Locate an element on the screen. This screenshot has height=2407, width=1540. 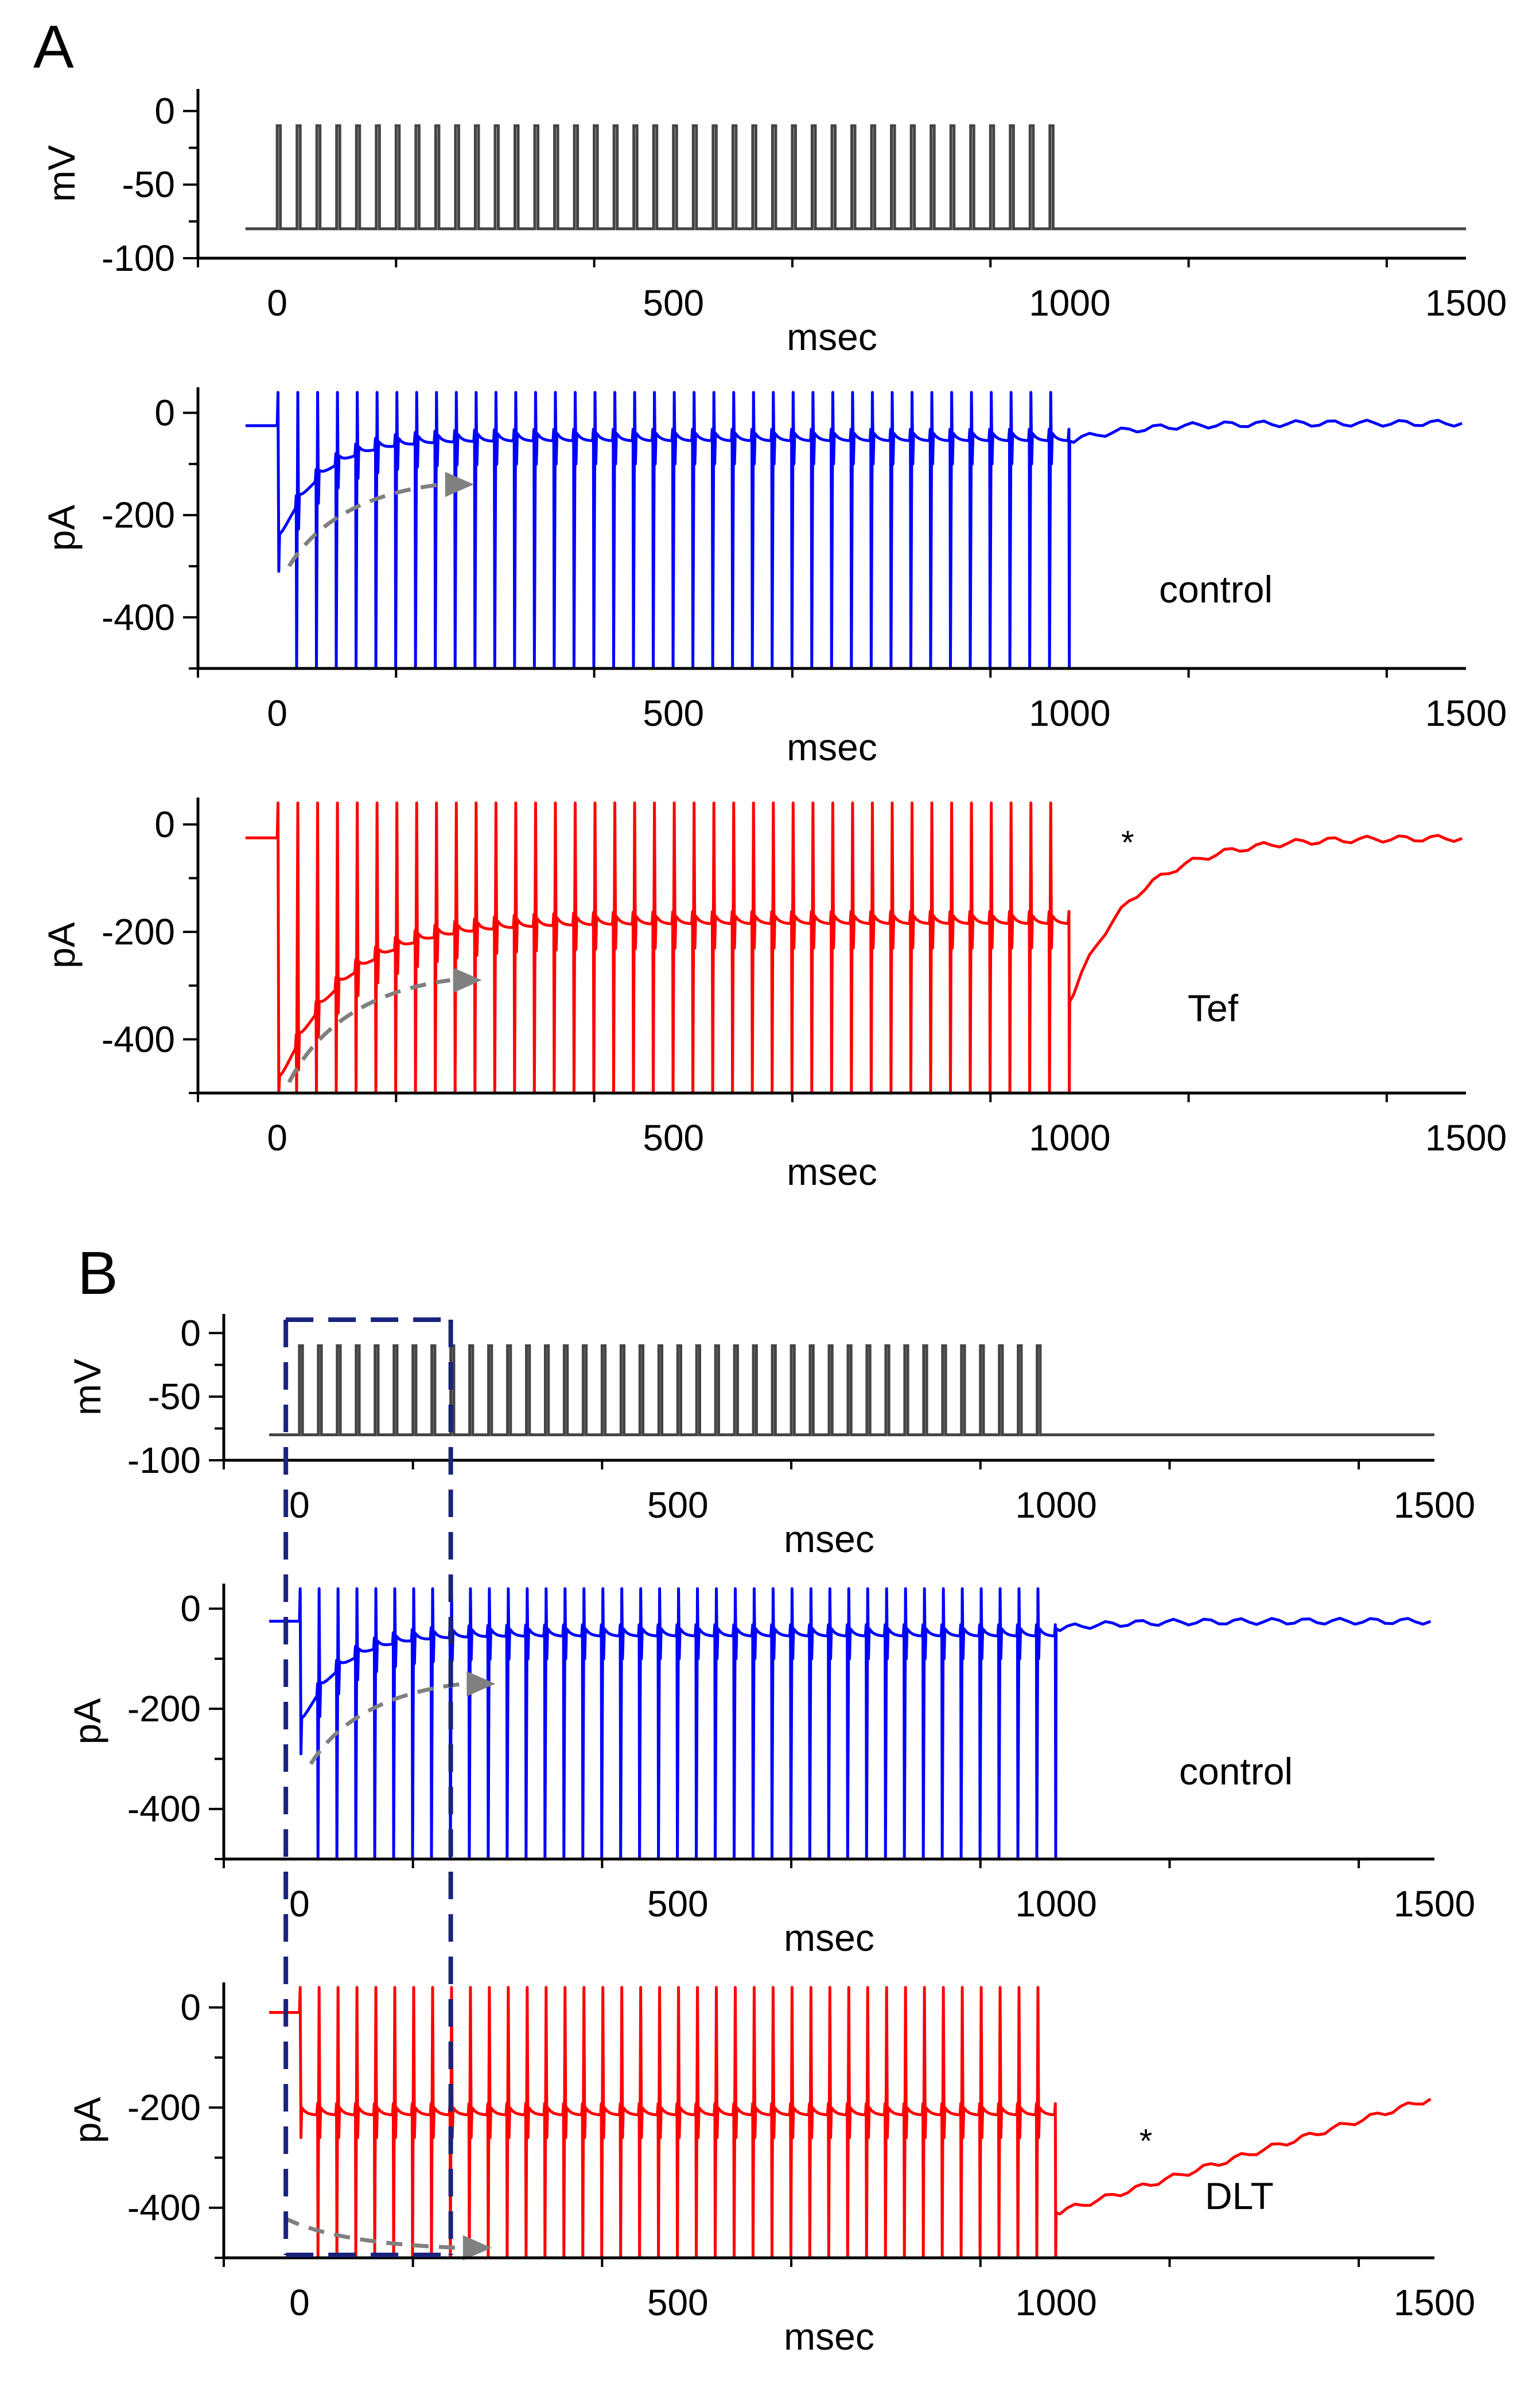
panel-letter-a: A is located at coordinates (53, 47).